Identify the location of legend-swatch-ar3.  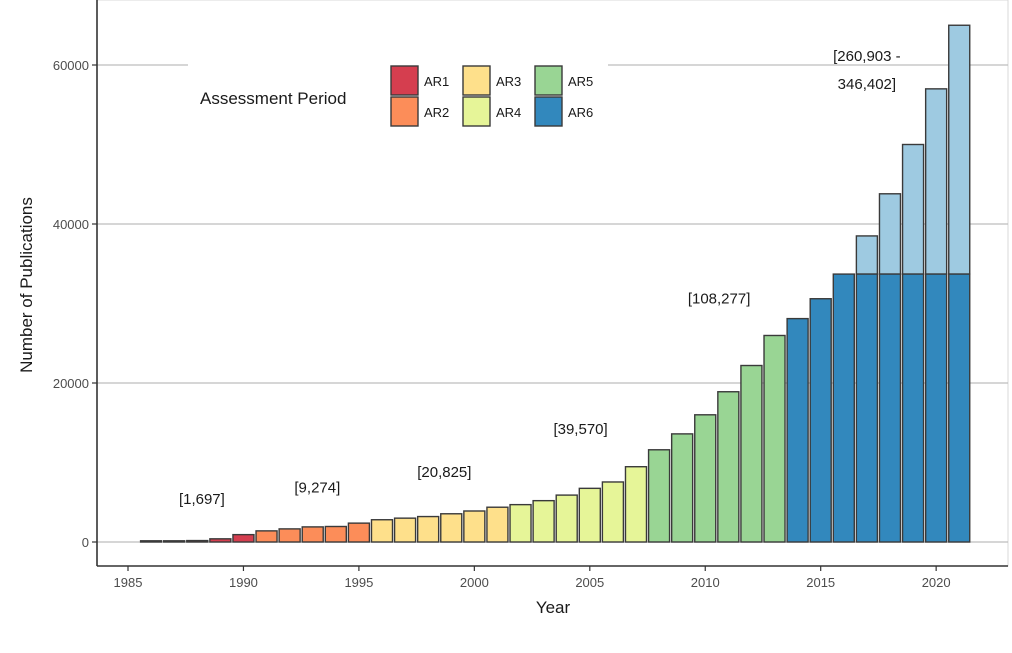
(476, 80).